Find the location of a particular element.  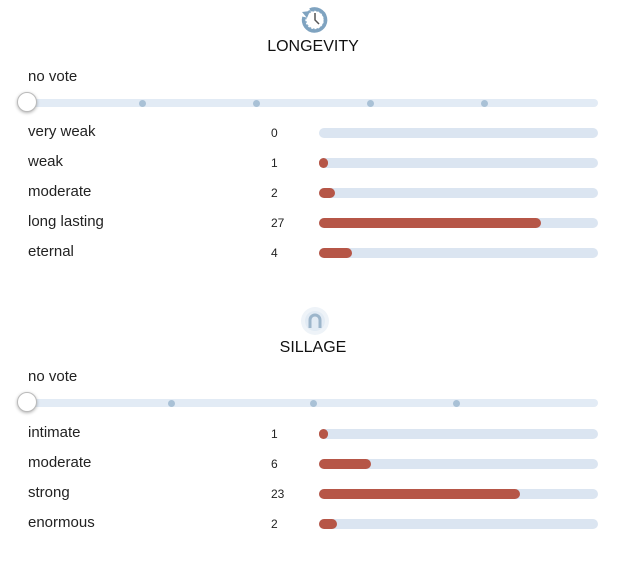

vote-label: long lasting is located at coordinates (66, 221).